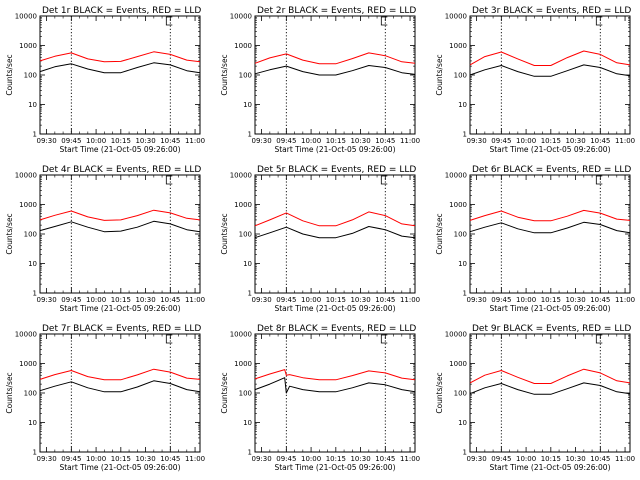 This screenshot has height=480, width=640. What do you see at coordinates (336, 329) in the screenshot?
I see `chart-title: Det 8r BLACK = Events, RED = LLD` at bounding box center [336, 329].